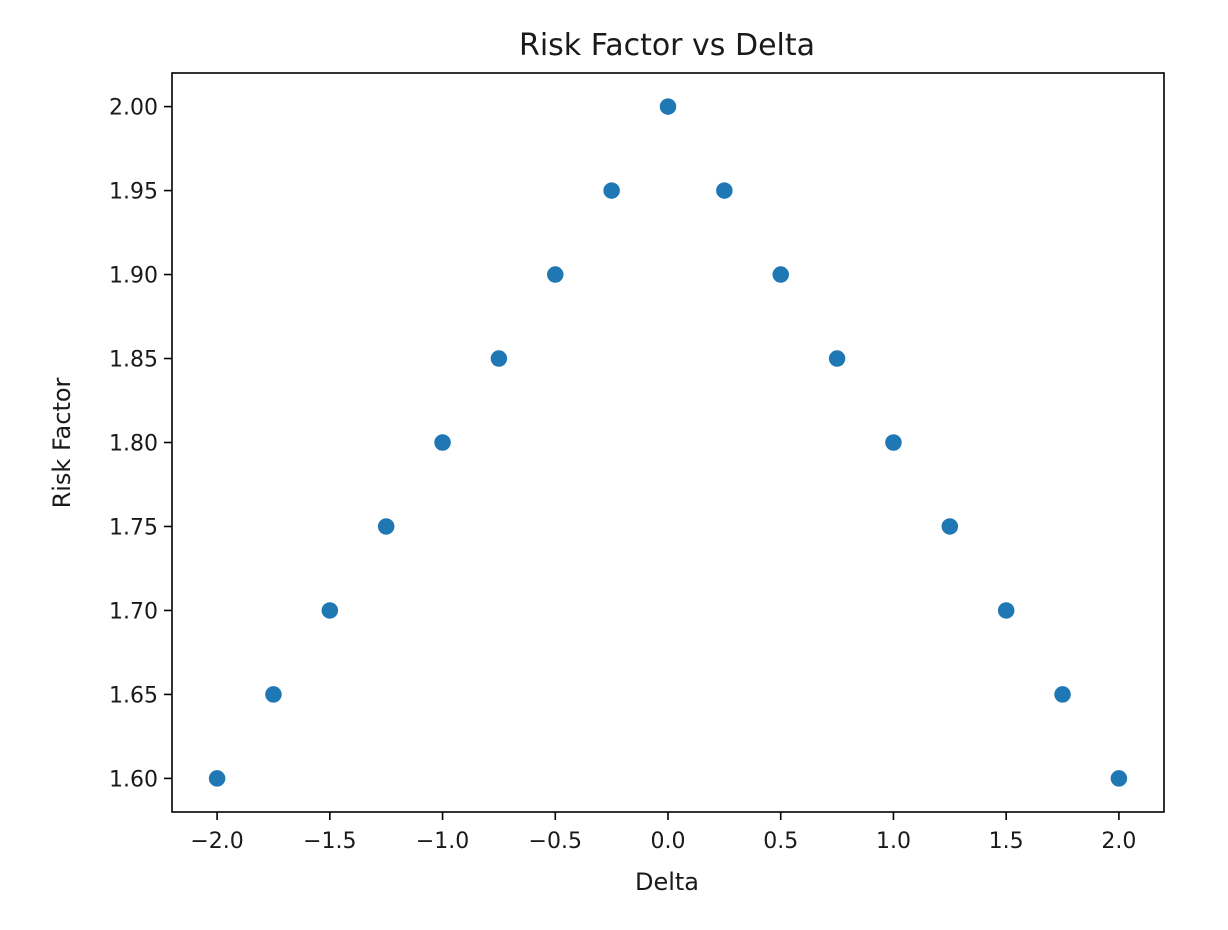 The image size is (1228, 930). Describe the element at coordinates (893, 841) in the screenshot. I see `x-tick-label: 1.0` at that location.